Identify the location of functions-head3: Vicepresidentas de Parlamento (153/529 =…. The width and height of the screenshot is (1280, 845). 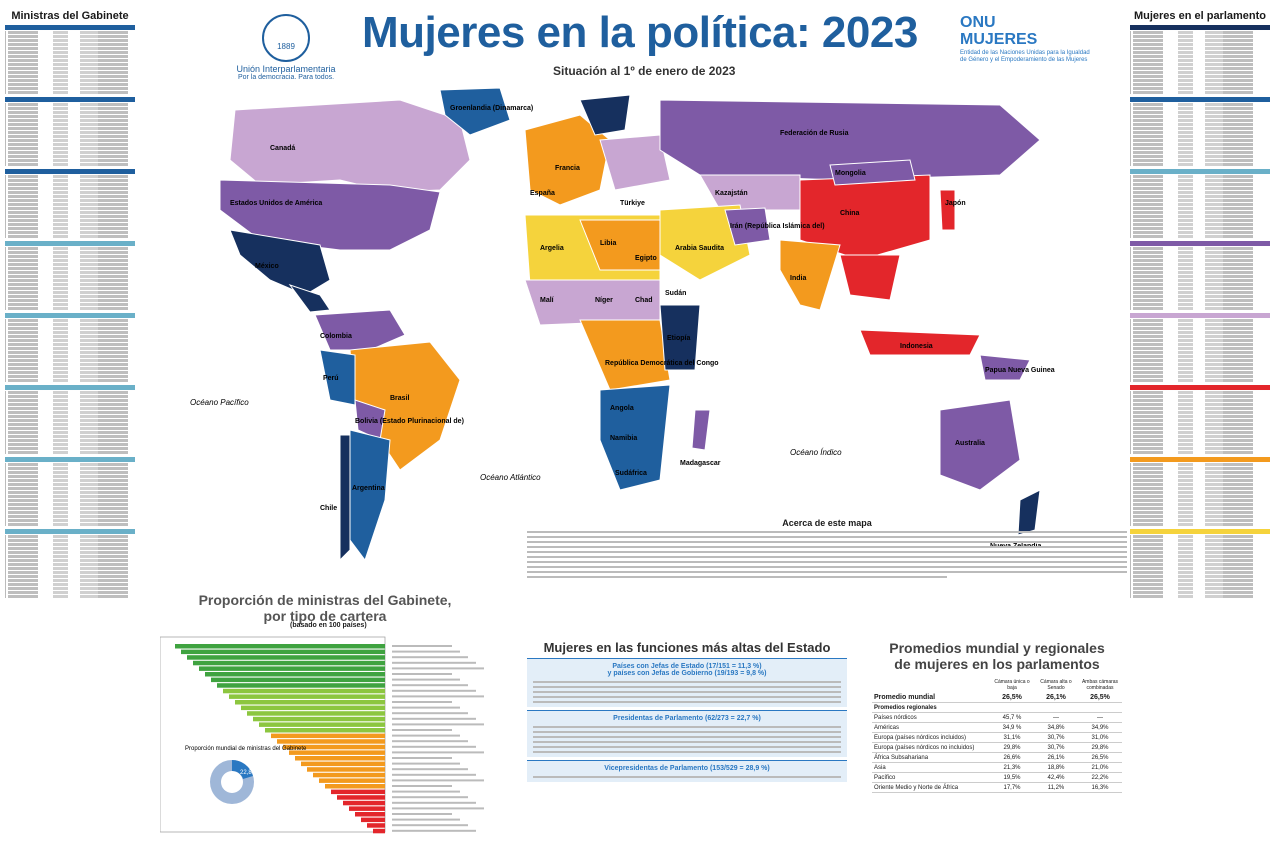
(687, 768).